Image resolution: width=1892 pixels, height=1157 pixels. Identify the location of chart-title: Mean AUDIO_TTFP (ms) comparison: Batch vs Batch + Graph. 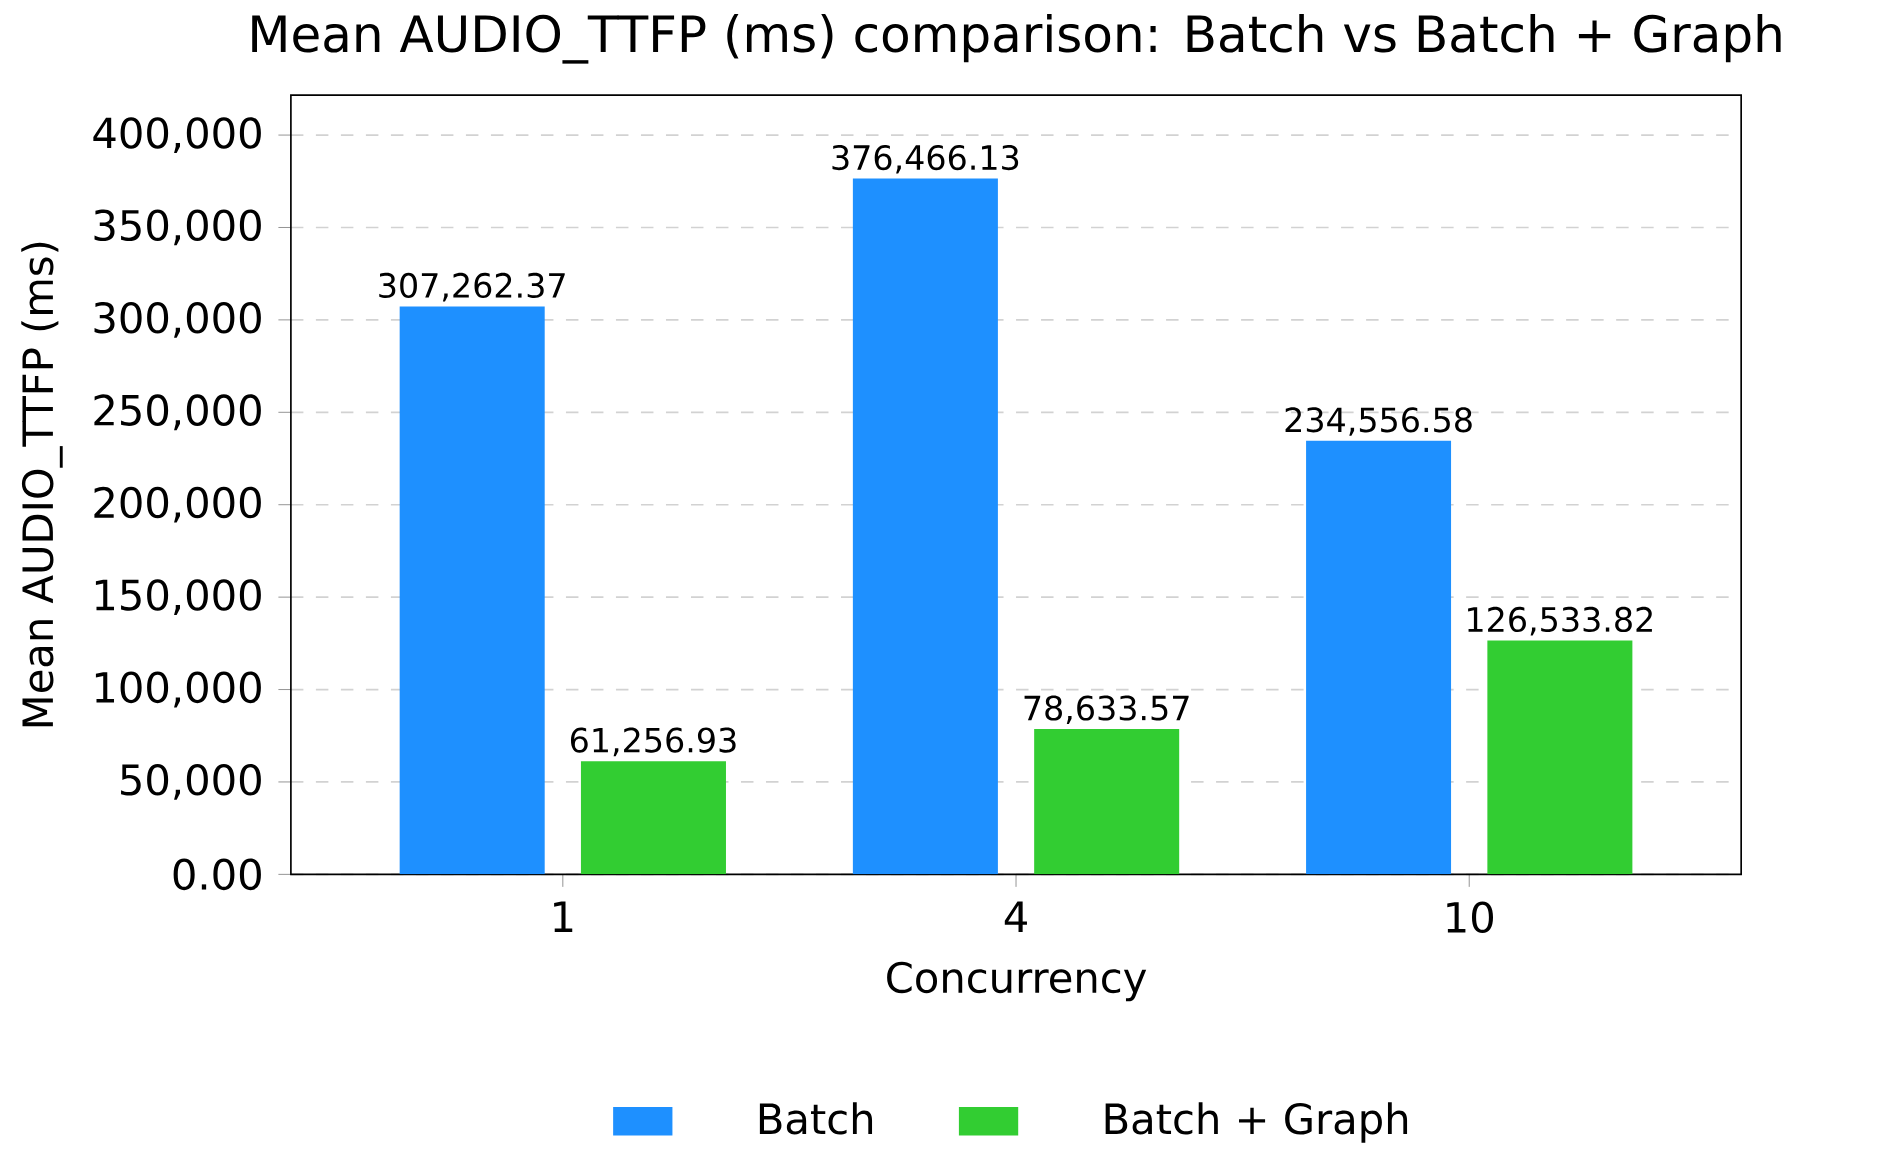
(1016, 38).